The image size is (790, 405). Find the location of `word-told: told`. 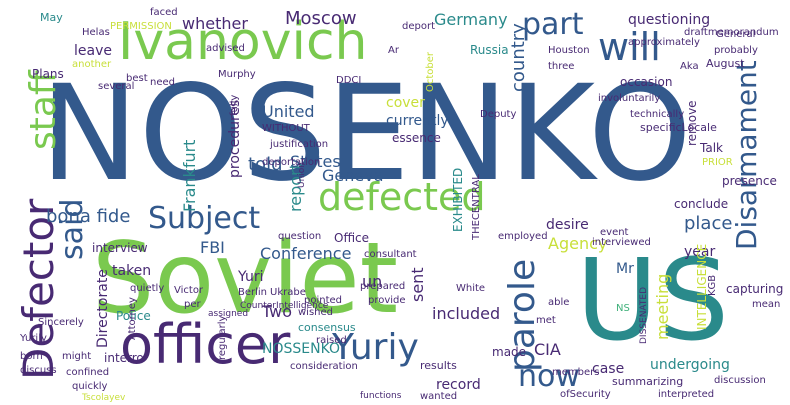

word-told: told is located at coordinates (265, 164).